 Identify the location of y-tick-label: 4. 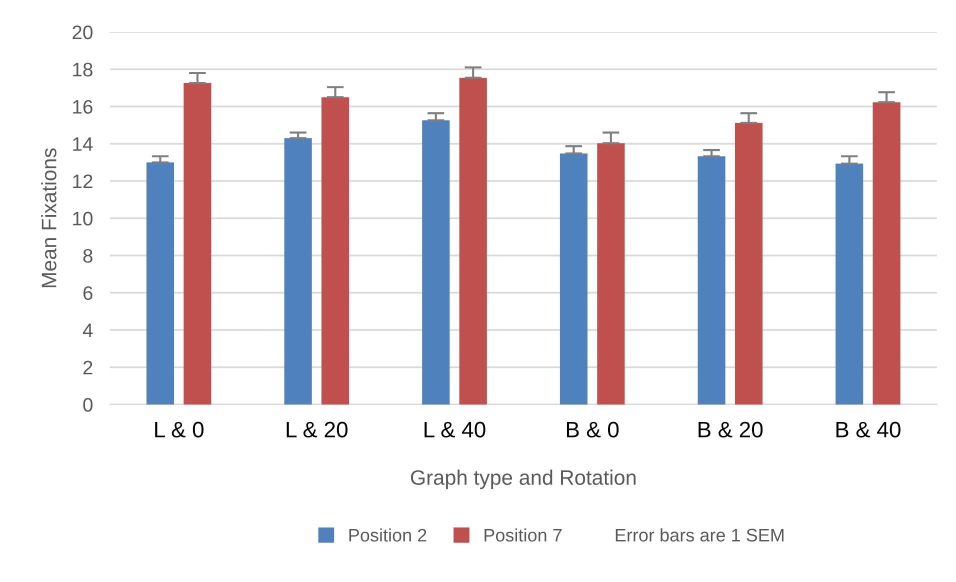
(87, 331).